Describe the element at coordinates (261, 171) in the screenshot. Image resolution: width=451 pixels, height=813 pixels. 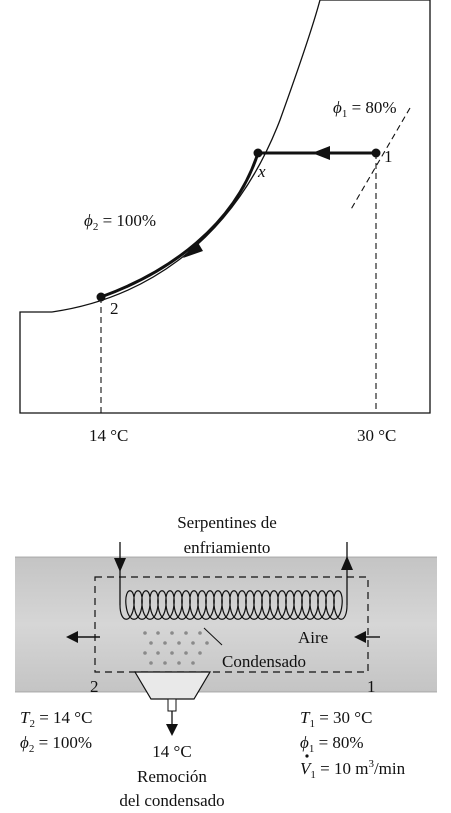
I see `state-x-label: x` at that location.